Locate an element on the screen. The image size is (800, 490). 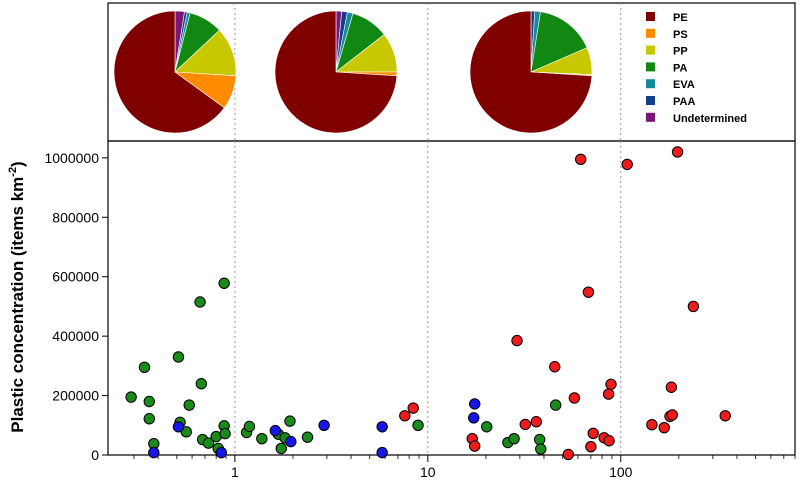
x-tick-label: 1 is located at coordinates (235, 472).